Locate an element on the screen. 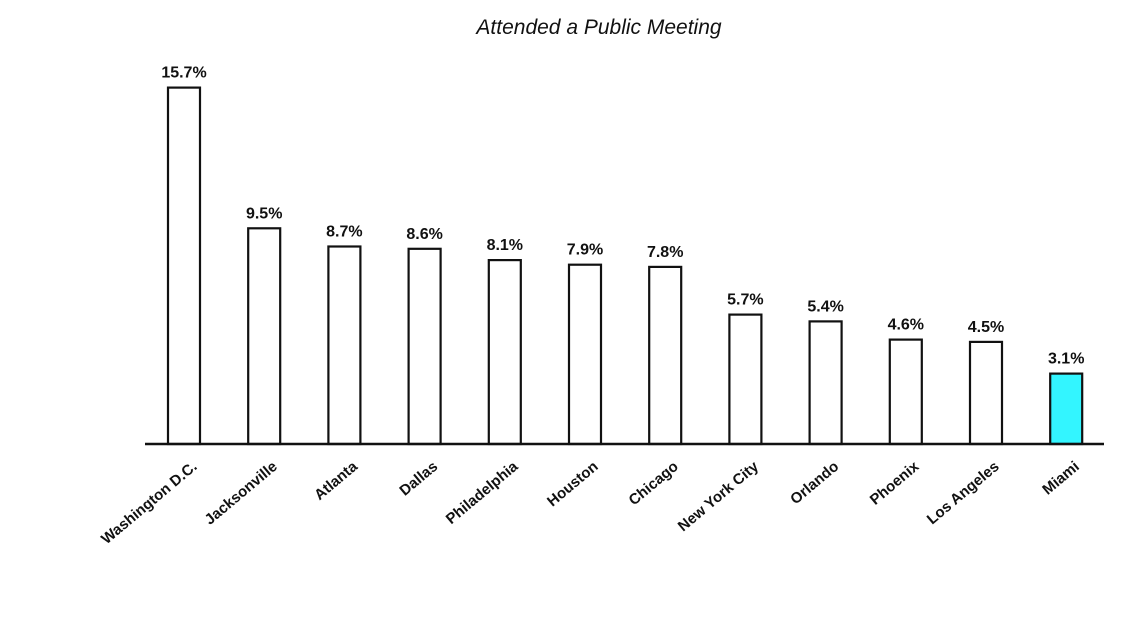  bar-orlando is located at coordinates (825, 383).